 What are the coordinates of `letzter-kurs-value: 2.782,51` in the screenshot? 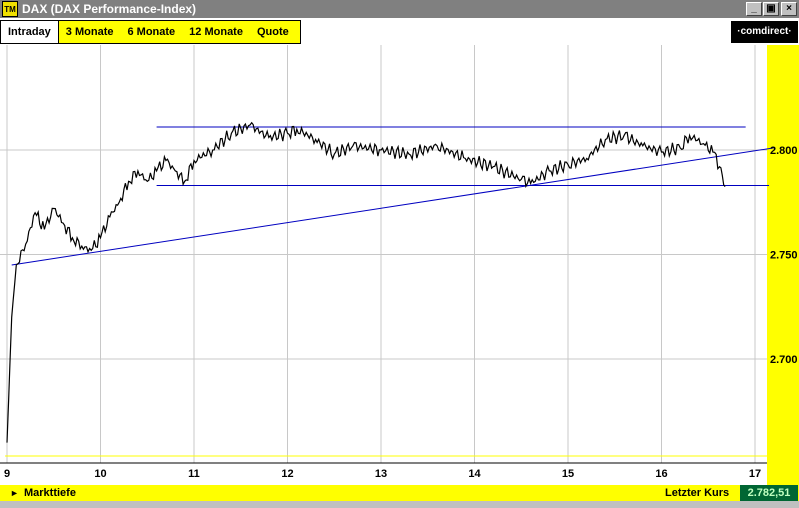 It's located at (769, 493).